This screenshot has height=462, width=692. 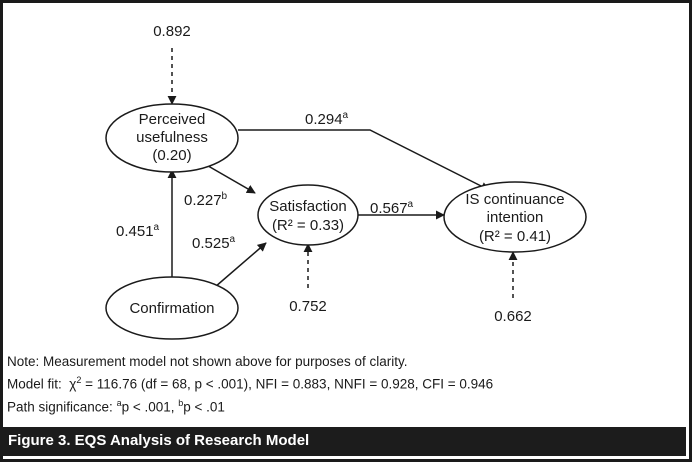 I want to click on node-is-continuance-intention: IS continuance intention (R² = 0.41), so click(x=515, y=217).